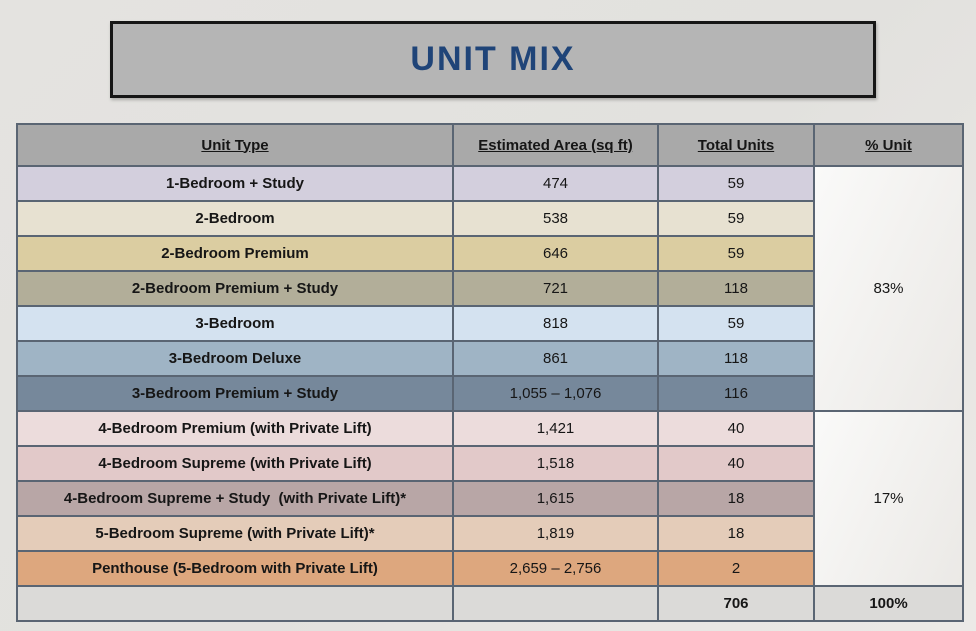  What do you see at coordinates (235, 218) in the screenshot?
I see `unit-type-cell: 2-Bedroom` at bounding box center [235, 218].